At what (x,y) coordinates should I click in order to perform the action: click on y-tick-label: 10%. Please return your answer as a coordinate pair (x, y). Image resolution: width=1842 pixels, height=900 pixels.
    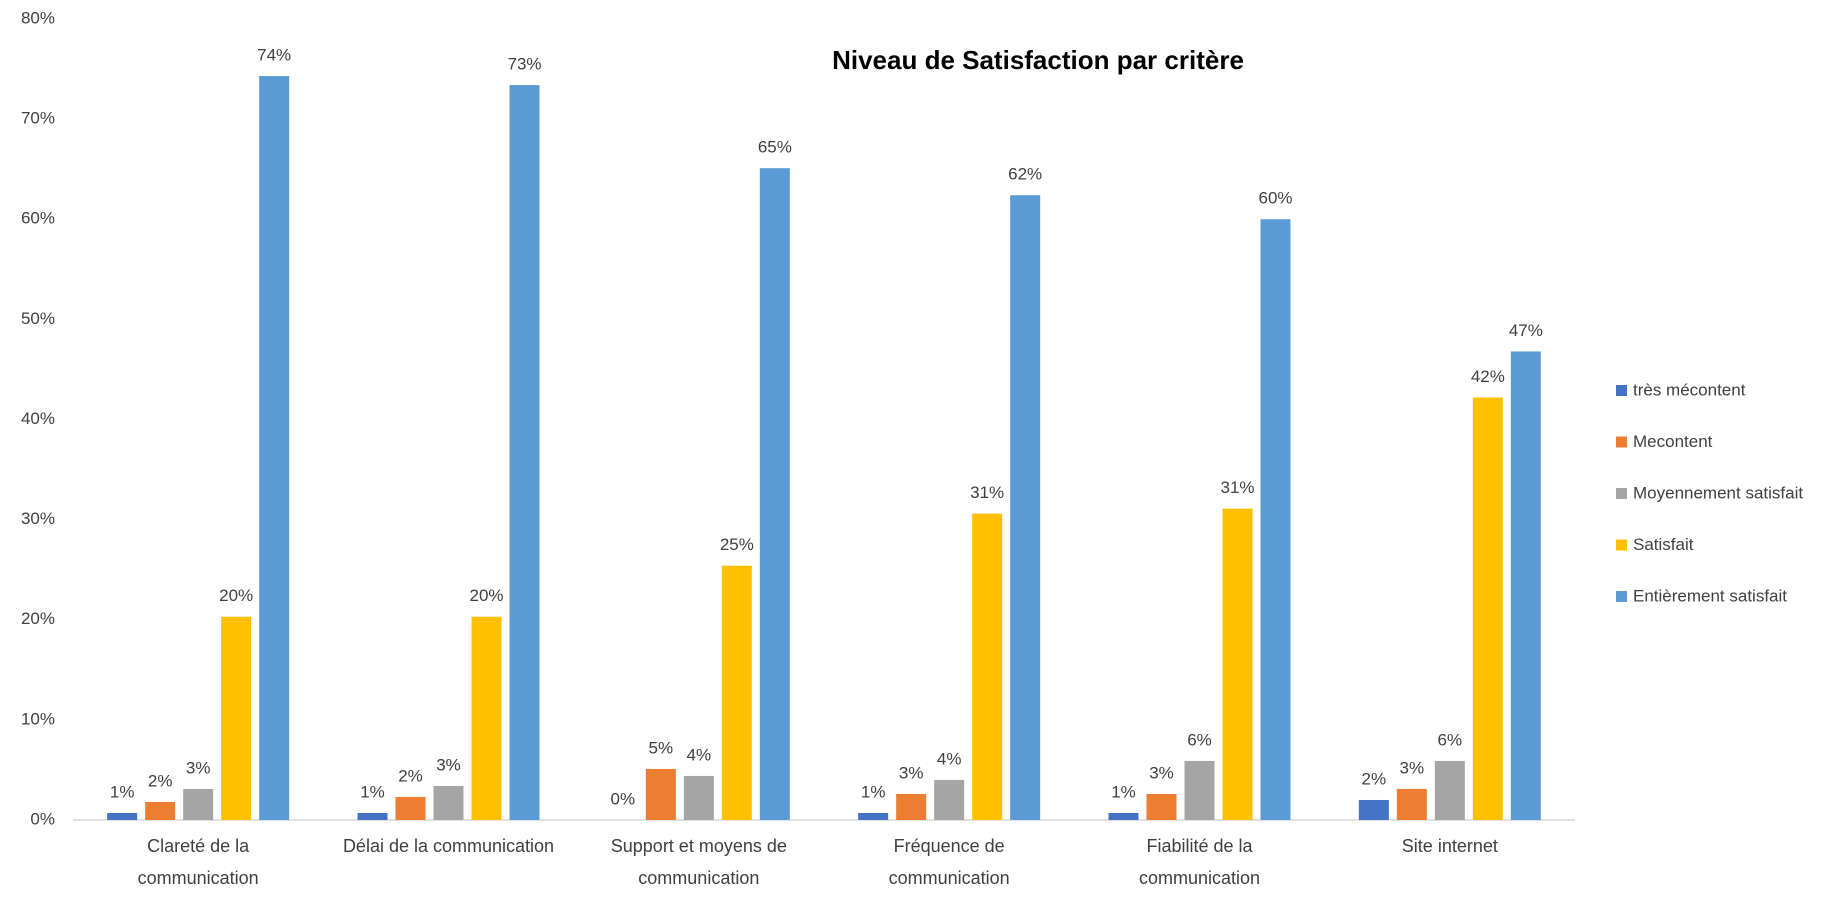
    Looking at the image, I should click on (38, 718).